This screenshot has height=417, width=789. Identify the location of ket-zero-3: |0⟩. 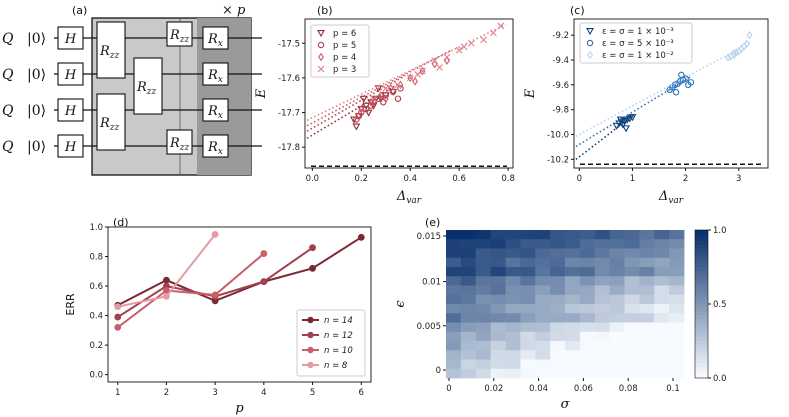
(36, 147).